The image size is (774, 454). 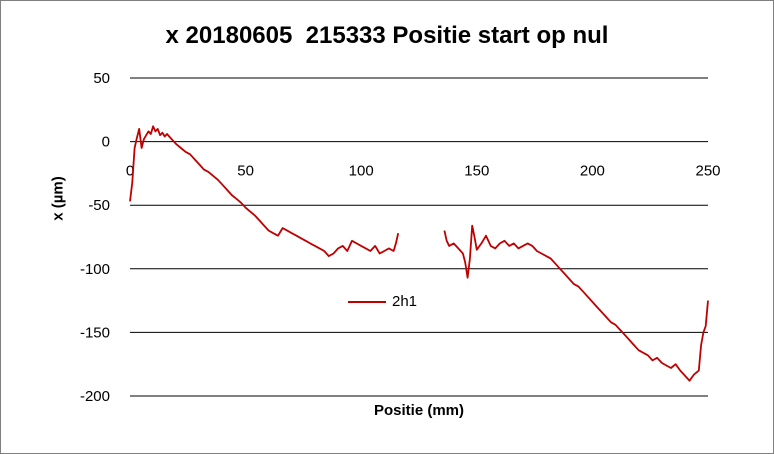 What do you see at coordinates (707, 171) in the screenshot?
I see `x-tick-label: 250` at bounding box center [707, 171].